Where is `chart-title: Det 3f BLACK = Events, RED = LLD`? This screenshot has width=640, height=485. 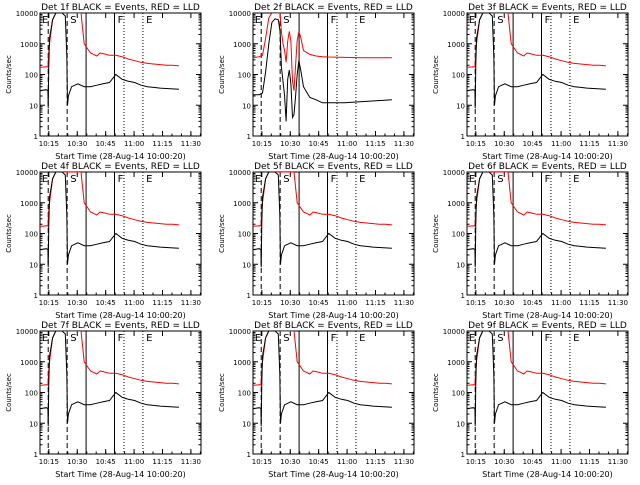 chart-title: Det 3f BLACK = Events, RED = LLD is located at coordinates (547, 8).